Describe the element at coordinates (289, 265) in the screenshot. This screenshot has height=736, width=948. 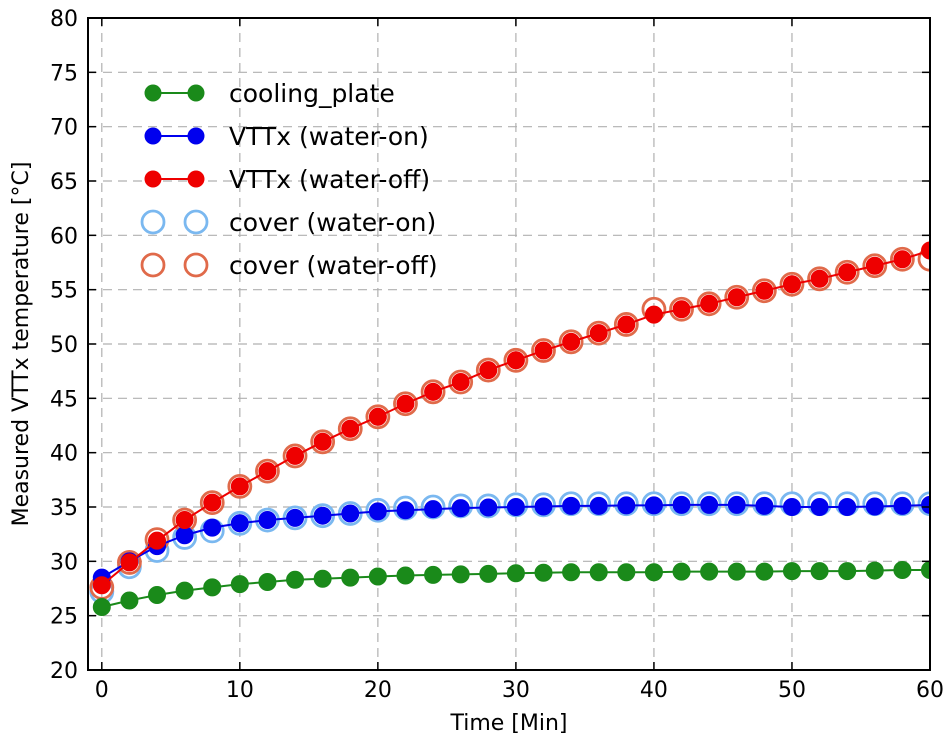
I see `legend-item-cover-water-off: cover (water-off)` at that location.